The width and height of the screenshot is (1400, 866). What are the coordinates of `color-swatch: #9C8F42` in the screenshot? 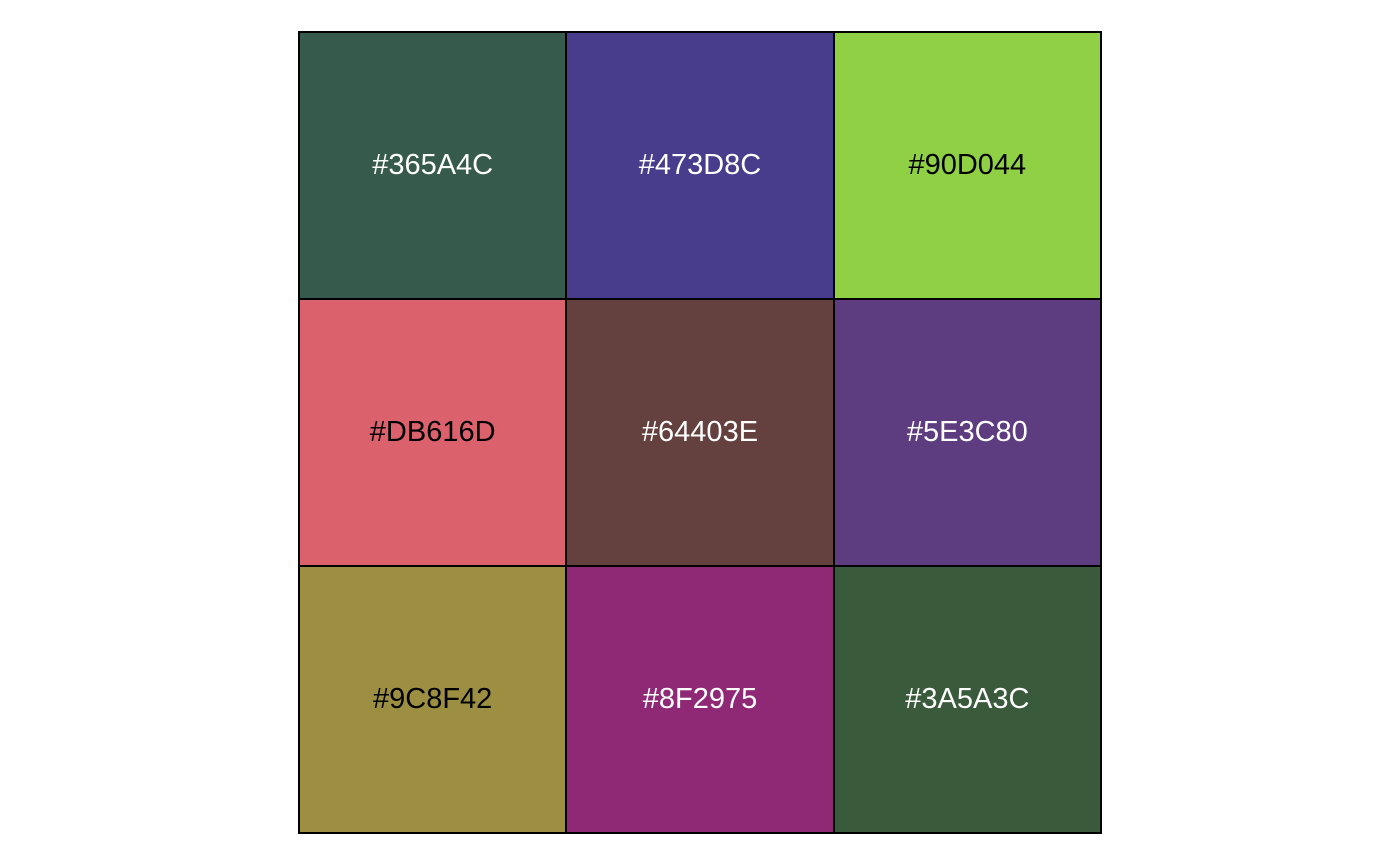 It's located at (433, 699).